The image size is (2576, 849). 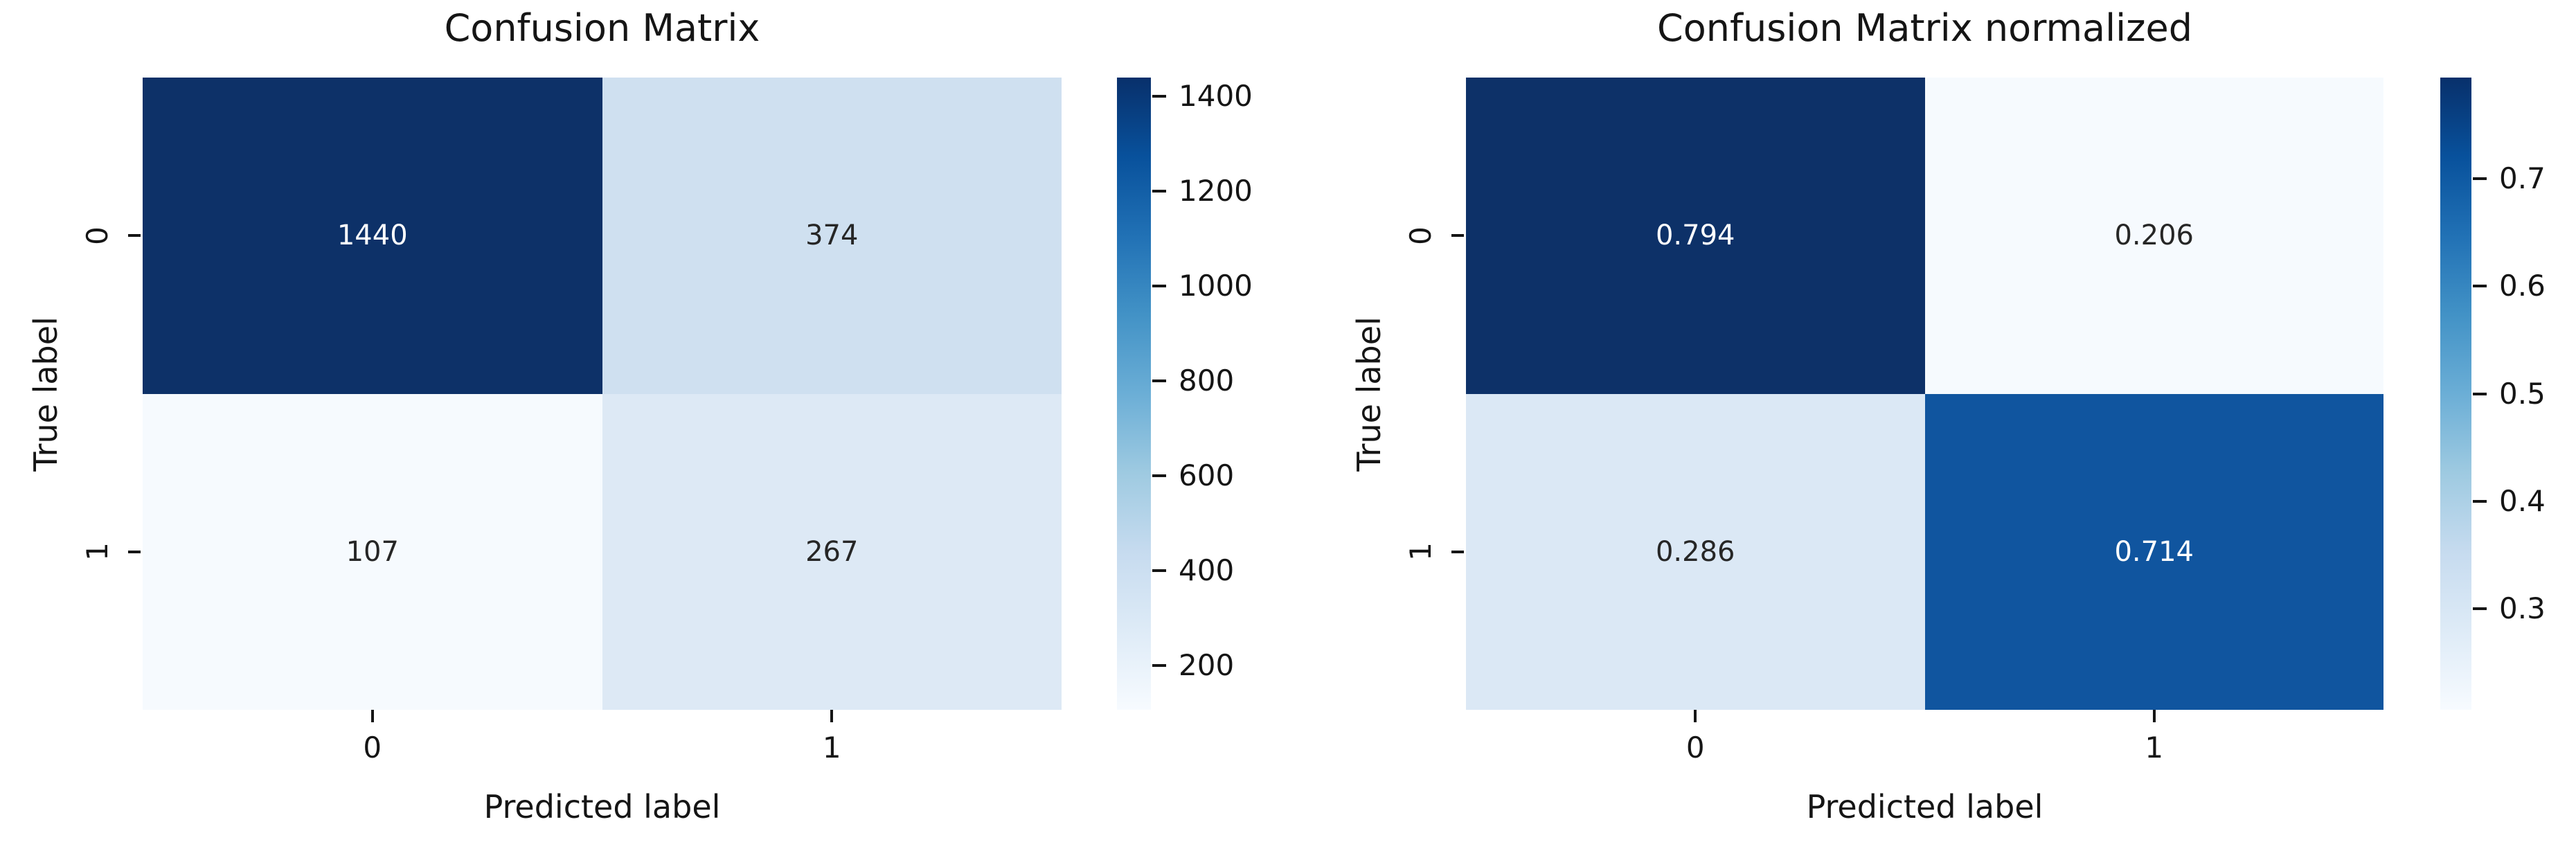 What do you see at coordinates (1216, 191) in the screenshot?
I see `colorbar-tick-label: 1200` at bounding box center [1216, 191].